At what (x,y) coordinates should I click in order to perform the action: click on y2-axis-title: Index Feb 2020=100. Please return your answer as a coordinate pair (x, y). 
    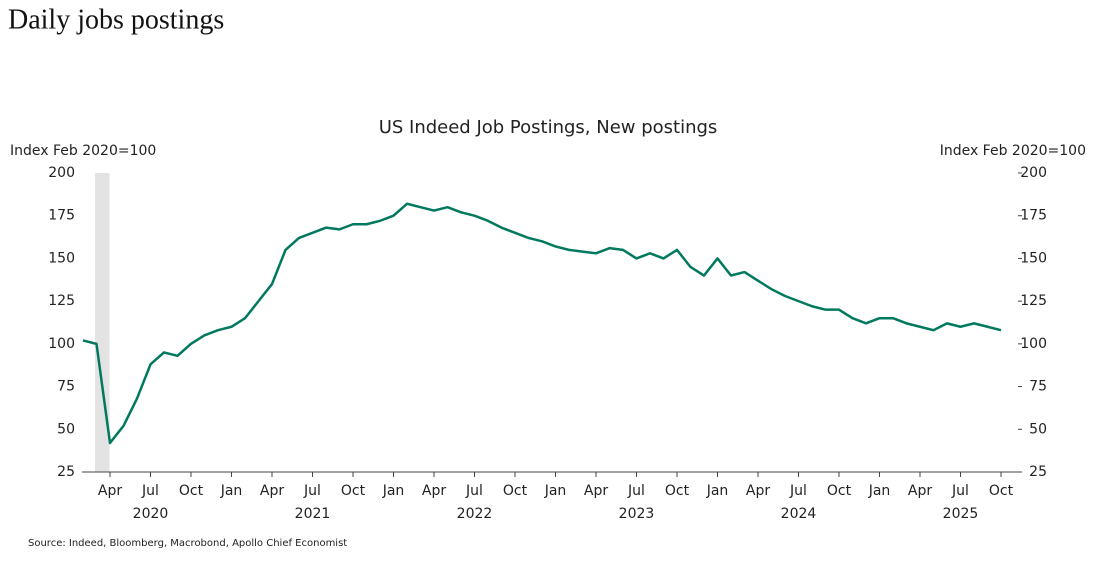
    Looking at the image, I should click on (1013, 151).